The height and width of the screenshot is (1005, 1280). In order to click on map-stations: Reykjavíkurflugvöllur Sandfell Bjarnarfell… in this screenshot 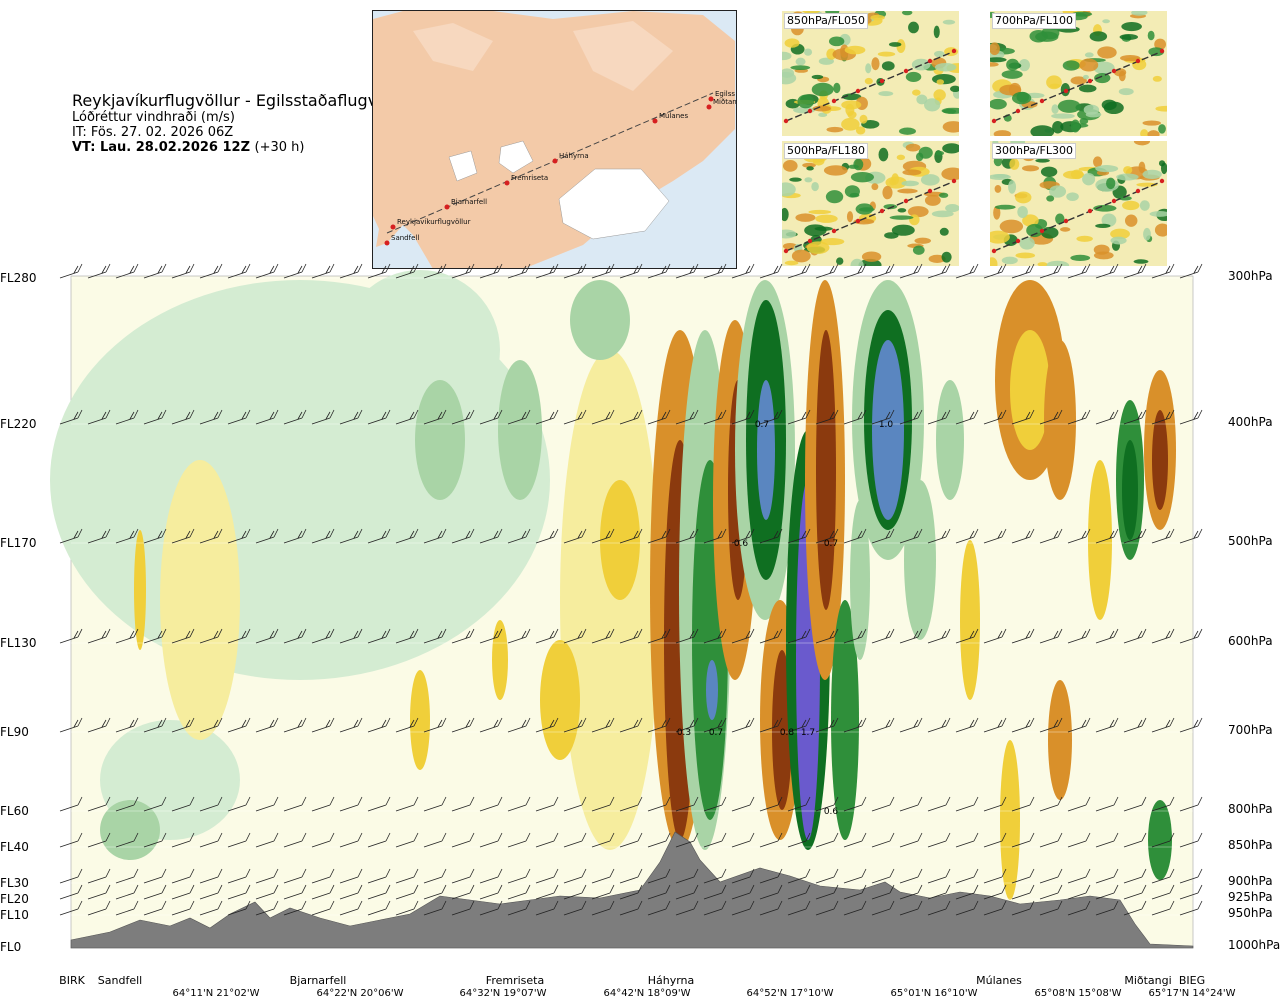, I will do `click(560, 168)`.